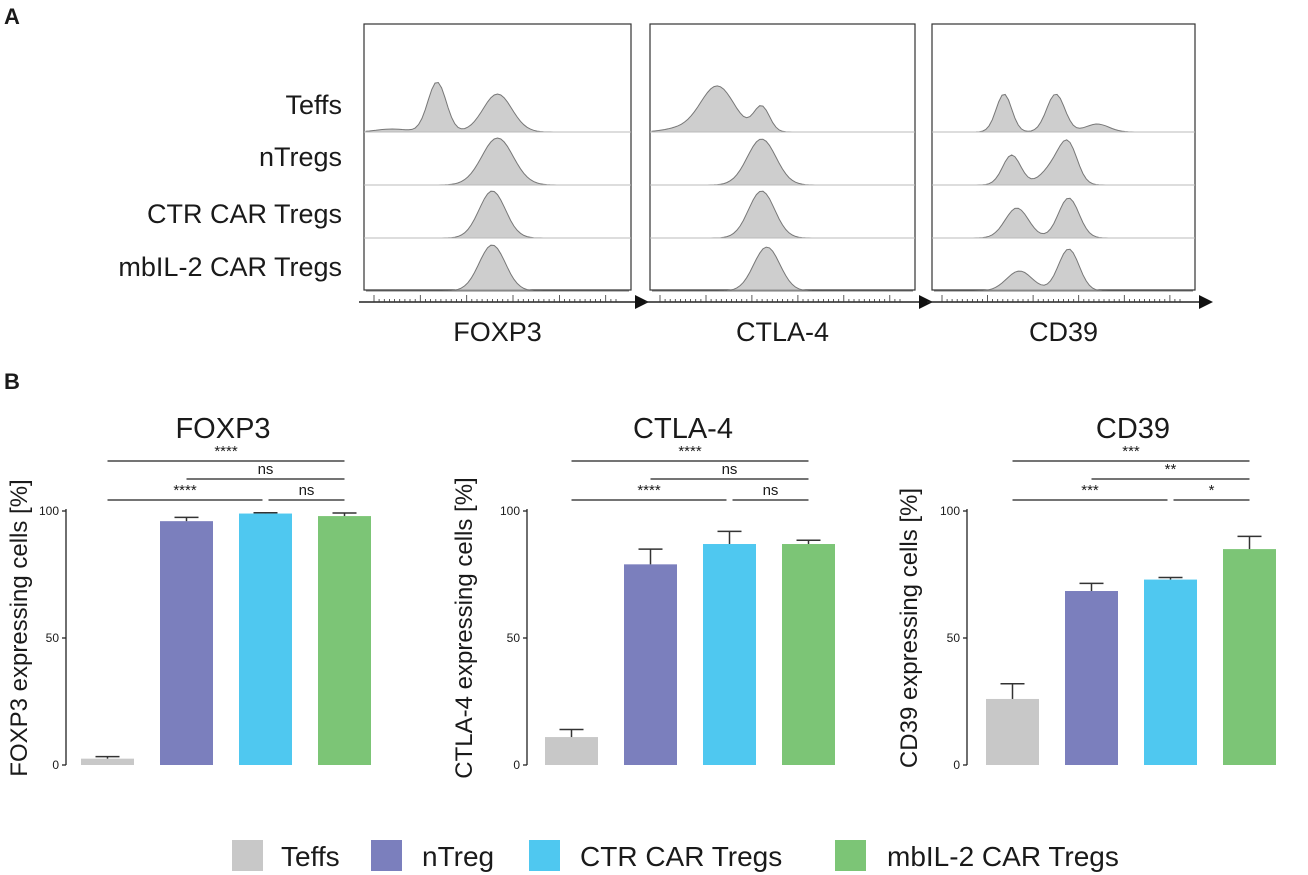 This screenshot has width=1308, height=875. I want to click on legend-swatch-teffs, so click(247, 855).